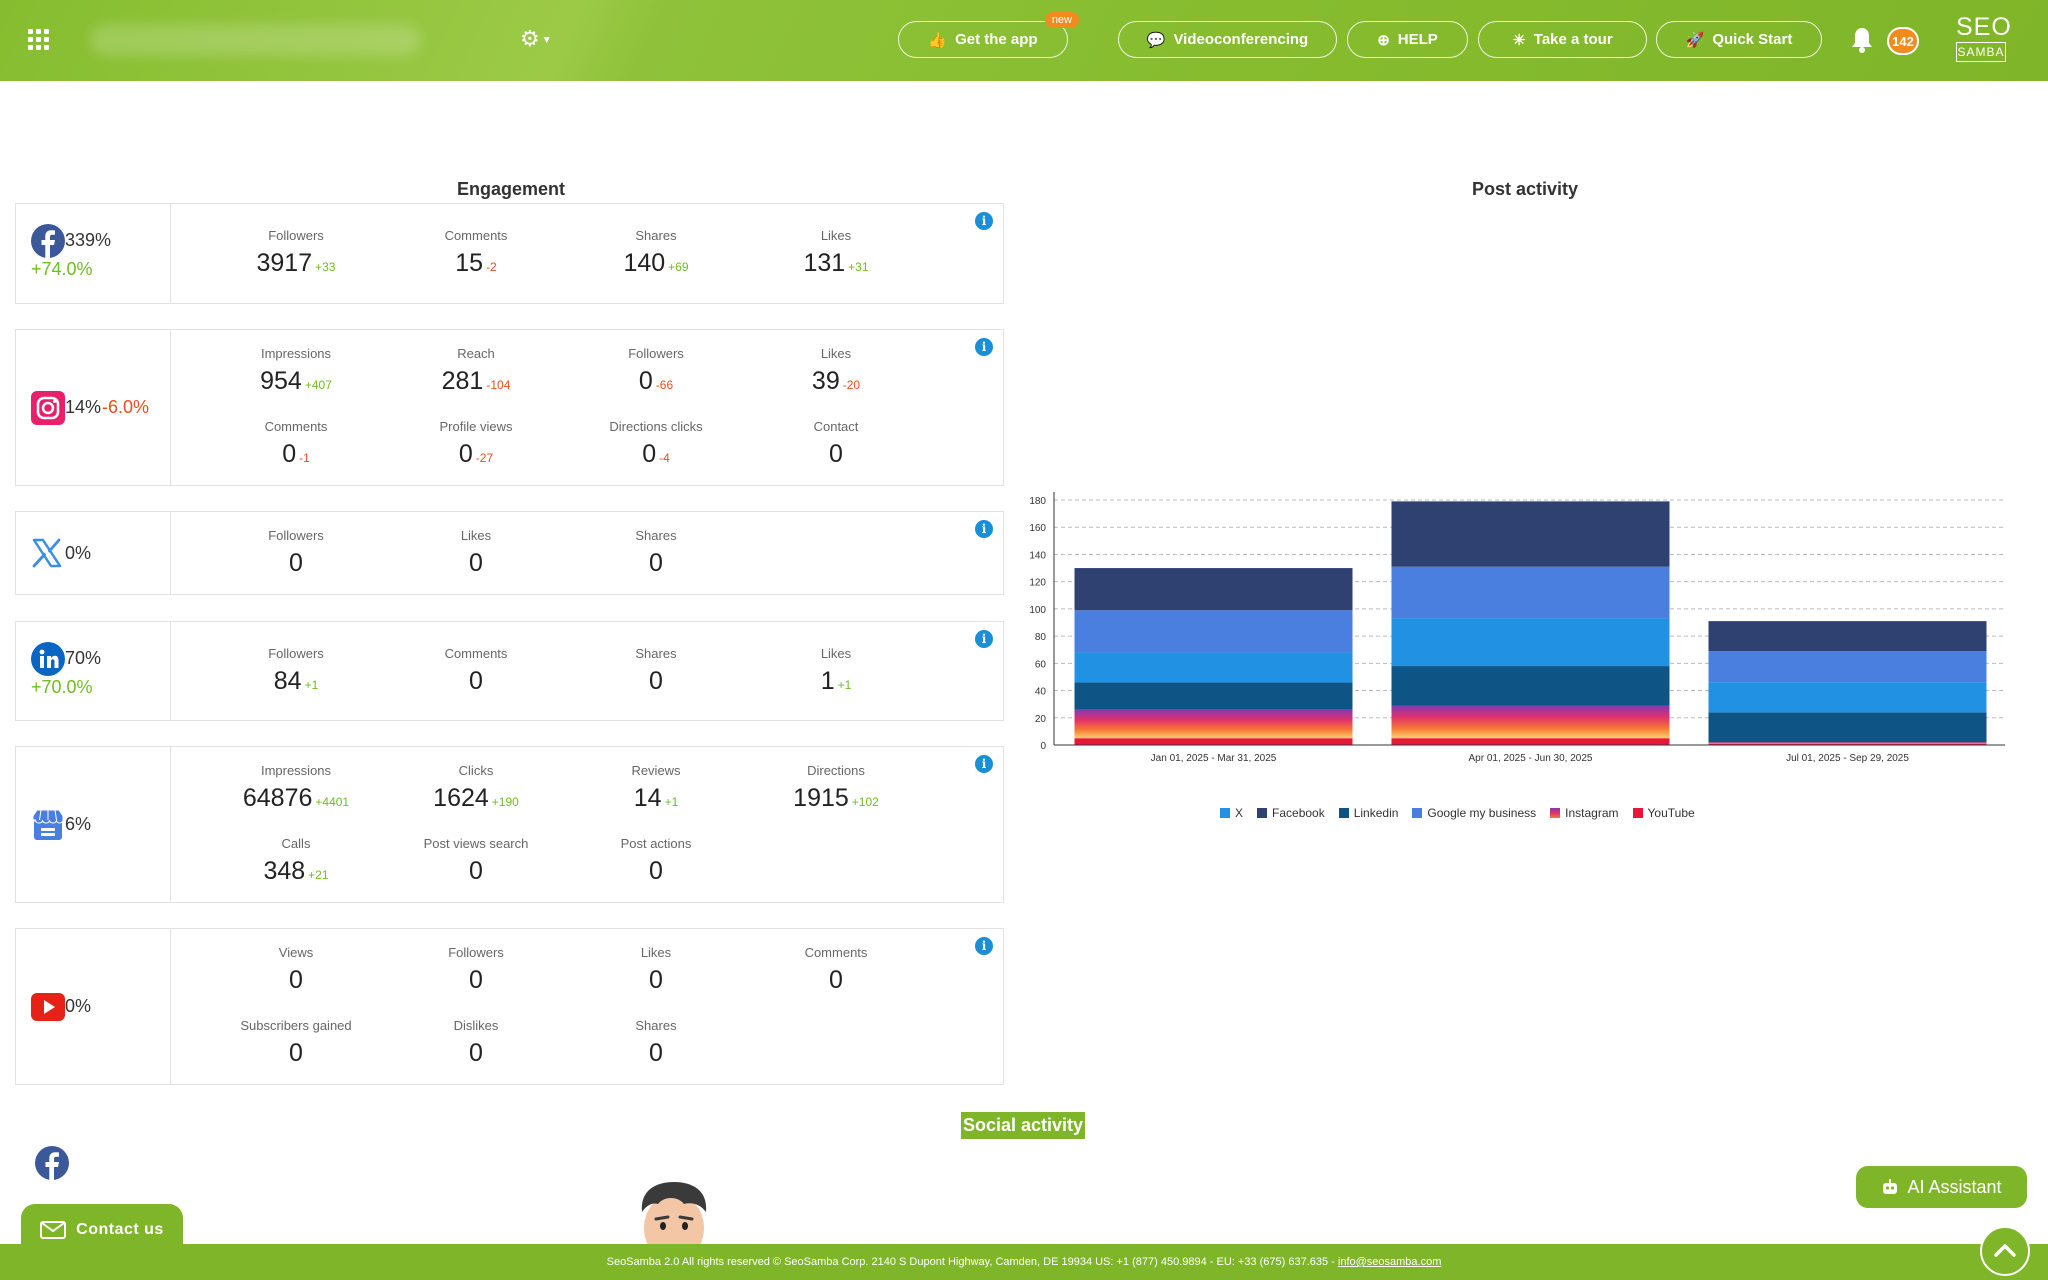 Image resolution: width=2048 pixels, height=1280 pixels. I want to click on bar-segment-linkedin, so click(1213, 696).